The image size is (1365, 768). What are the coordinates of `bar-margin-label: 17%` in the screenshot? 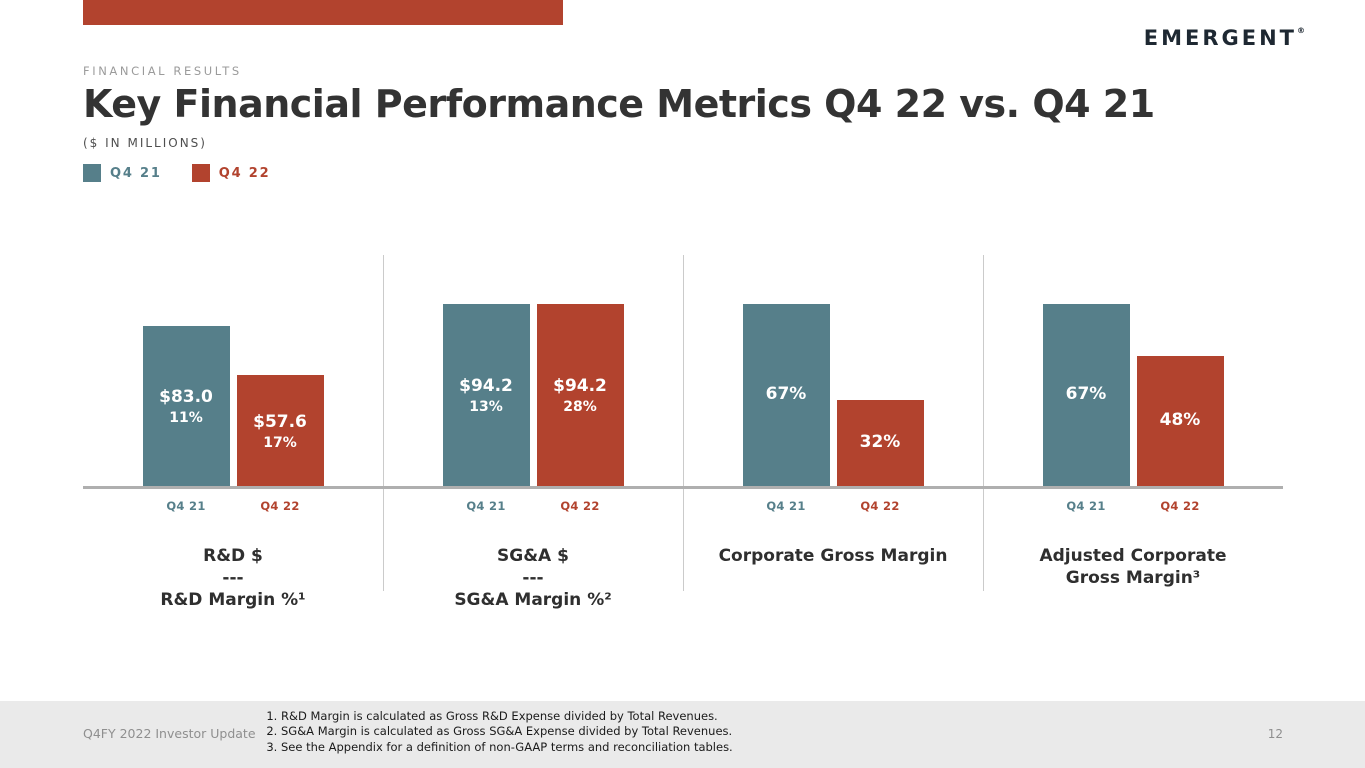 It's located at (280, 442).